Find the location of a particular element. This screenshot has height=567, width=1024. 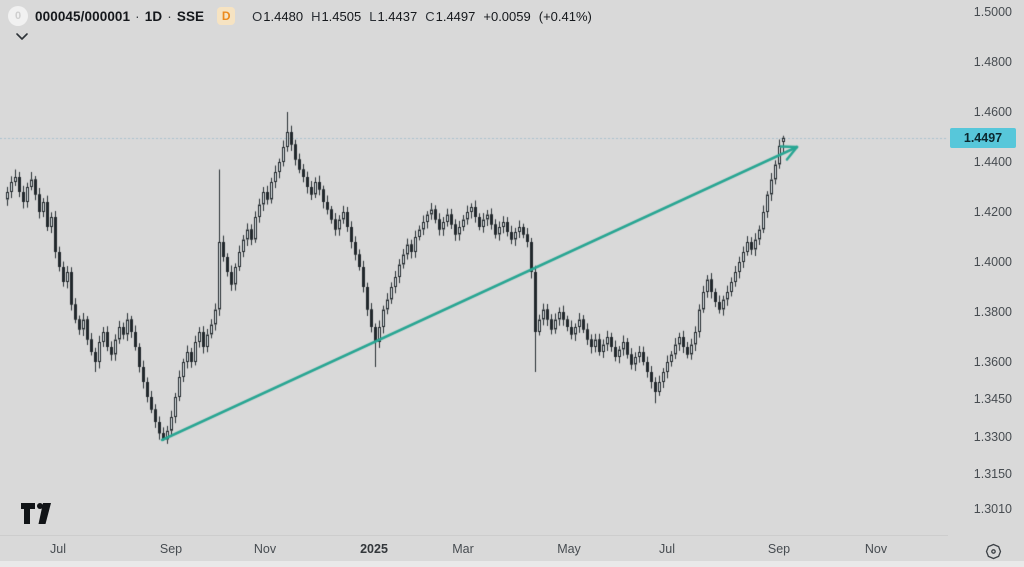

axis-settings-gear-icon is located at coordinates (993, 551).